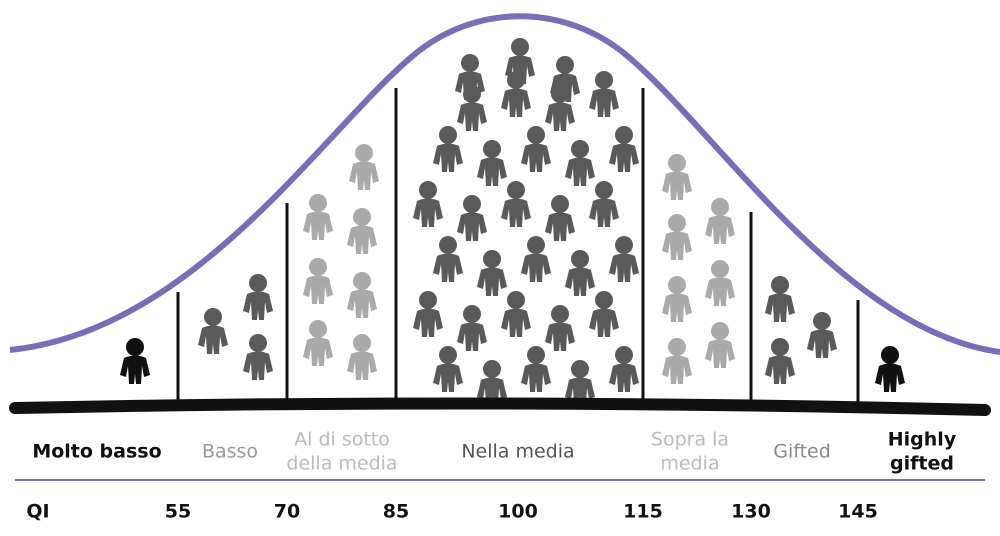 The height and width of the screenshot is (536, 1000). Describe the element at coordinates (178, 512) in the screenshot. I see `scale-tick: 55` at that location.